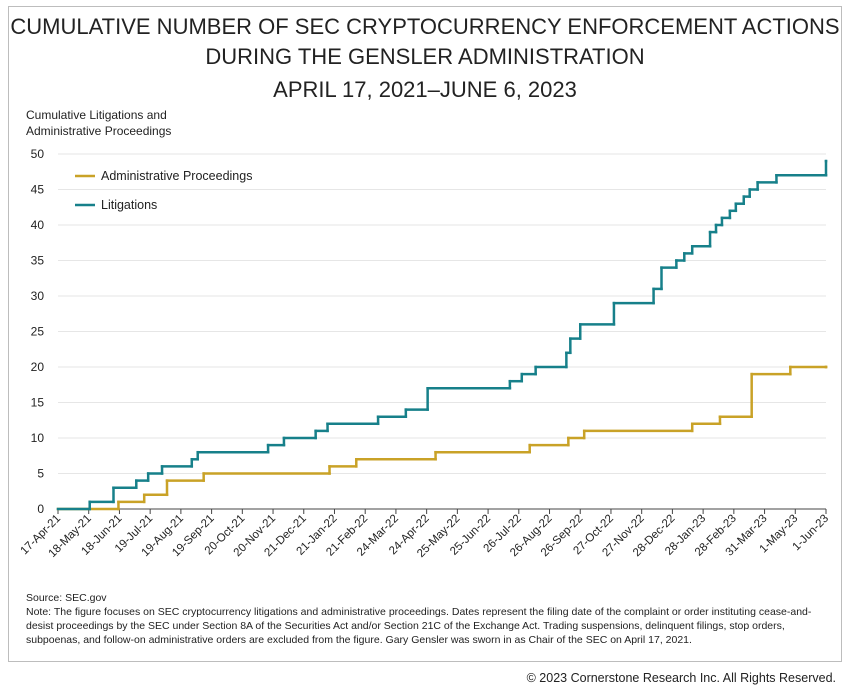 Image resolution: width=850 pixels, height=698 pixels. I want to click on y-axis-label: Administrative Proceedings, so click(98, 131).